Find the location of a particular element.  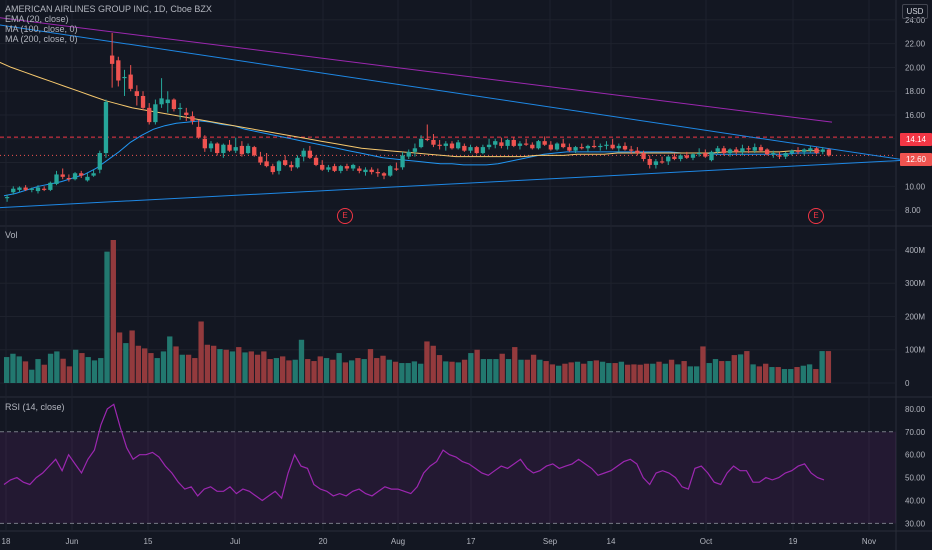

ma100-legend-label: MA (100, close, 0) is located at coordinates (41, 29).